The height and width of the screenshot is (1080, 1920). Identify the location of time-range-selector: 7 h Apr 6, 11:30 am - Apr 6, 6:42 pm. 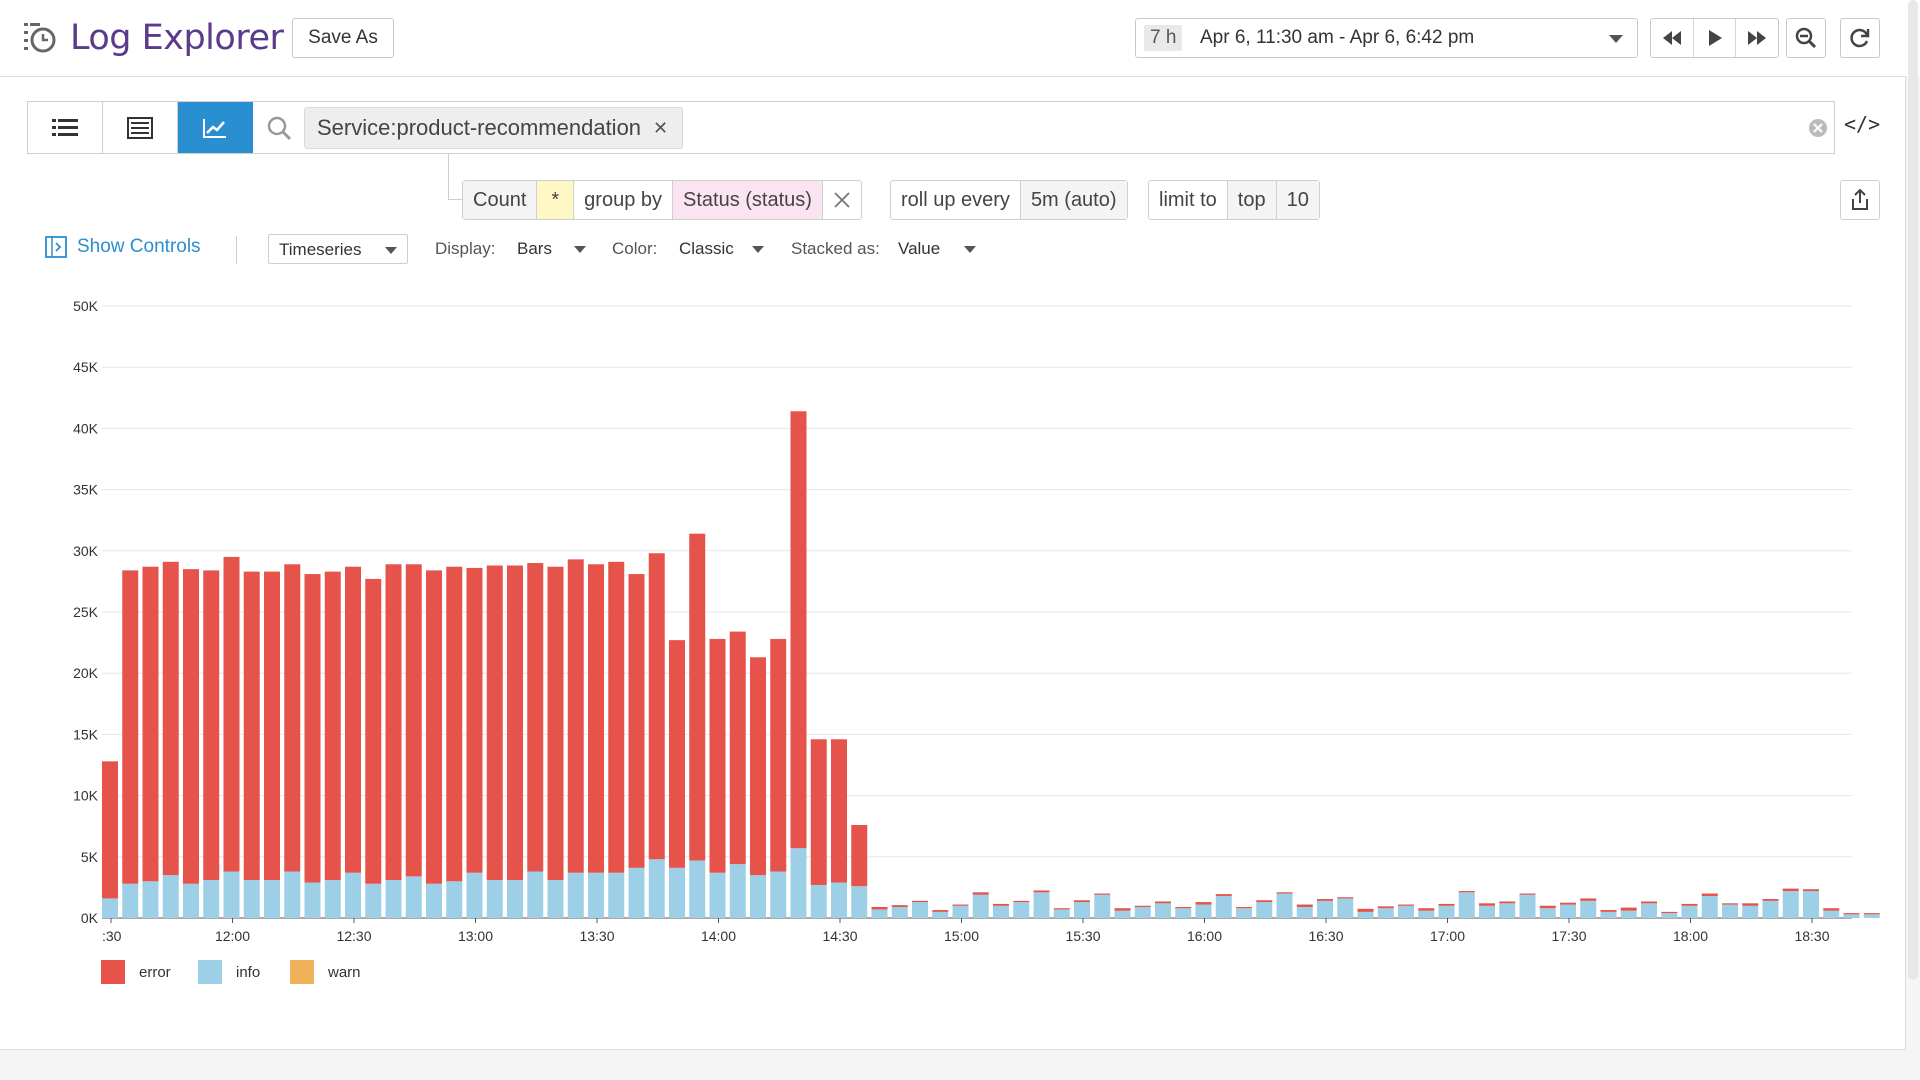
(1386, 38).